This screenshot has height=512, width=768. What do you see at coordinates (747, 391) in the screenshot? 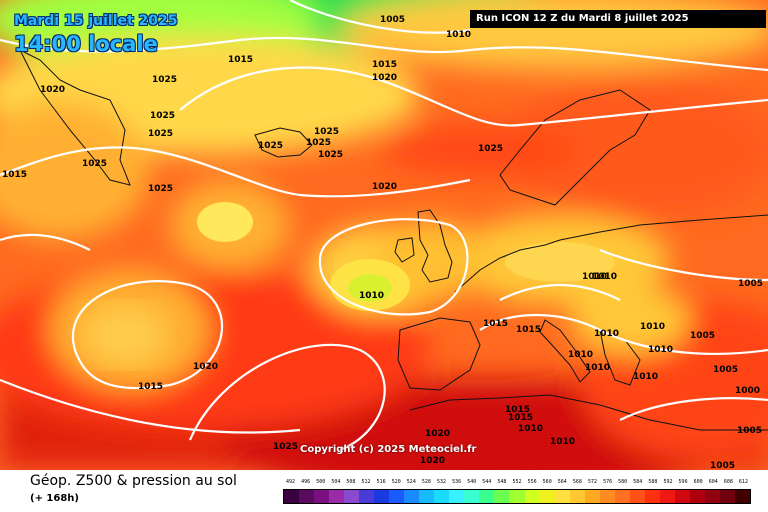
I see `isobar-label: 1000` at bounding box center [747, 391].